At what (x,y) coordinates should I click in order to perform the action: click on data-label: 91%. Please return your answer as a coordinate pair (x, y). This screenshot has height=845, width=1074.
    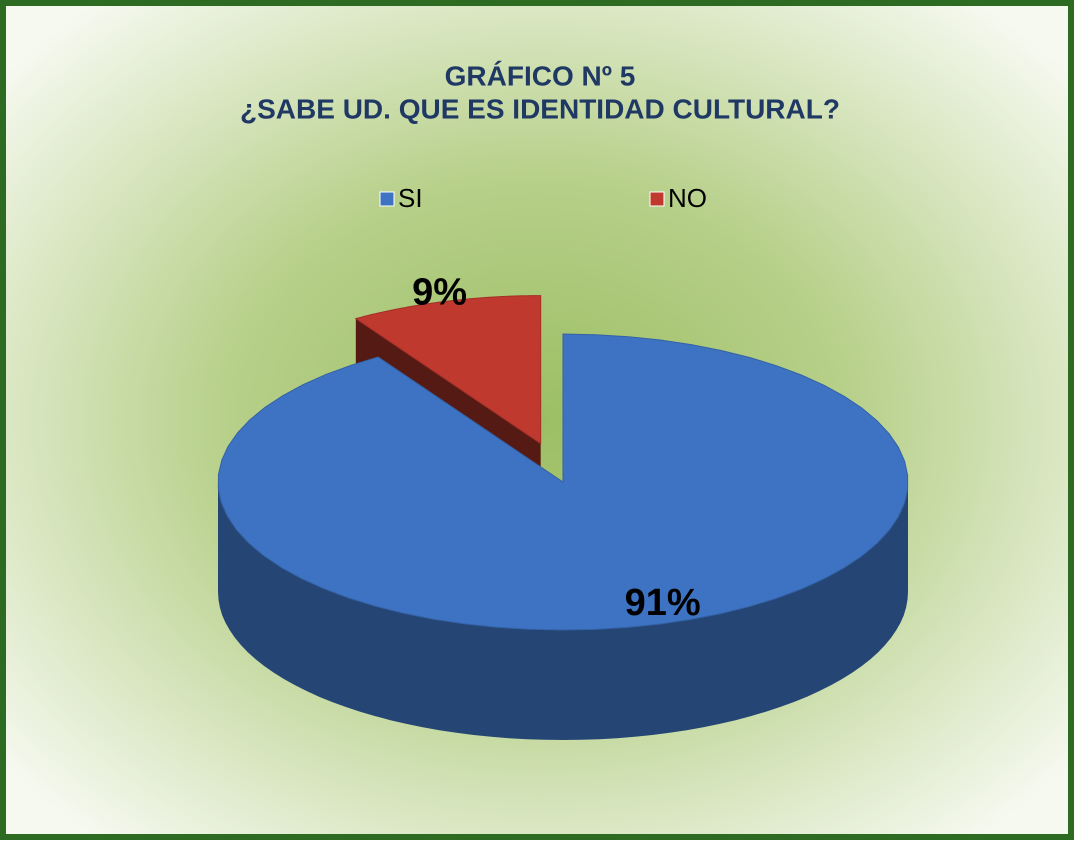
    Looking at the image, I should click on (663, 603).